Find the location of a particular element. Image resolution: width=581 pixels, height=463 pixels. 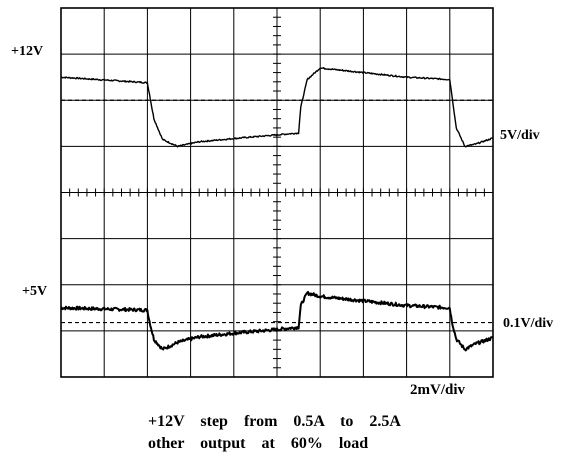

caption-line-2: other output at 60% load is located at coordinates (258, 443).